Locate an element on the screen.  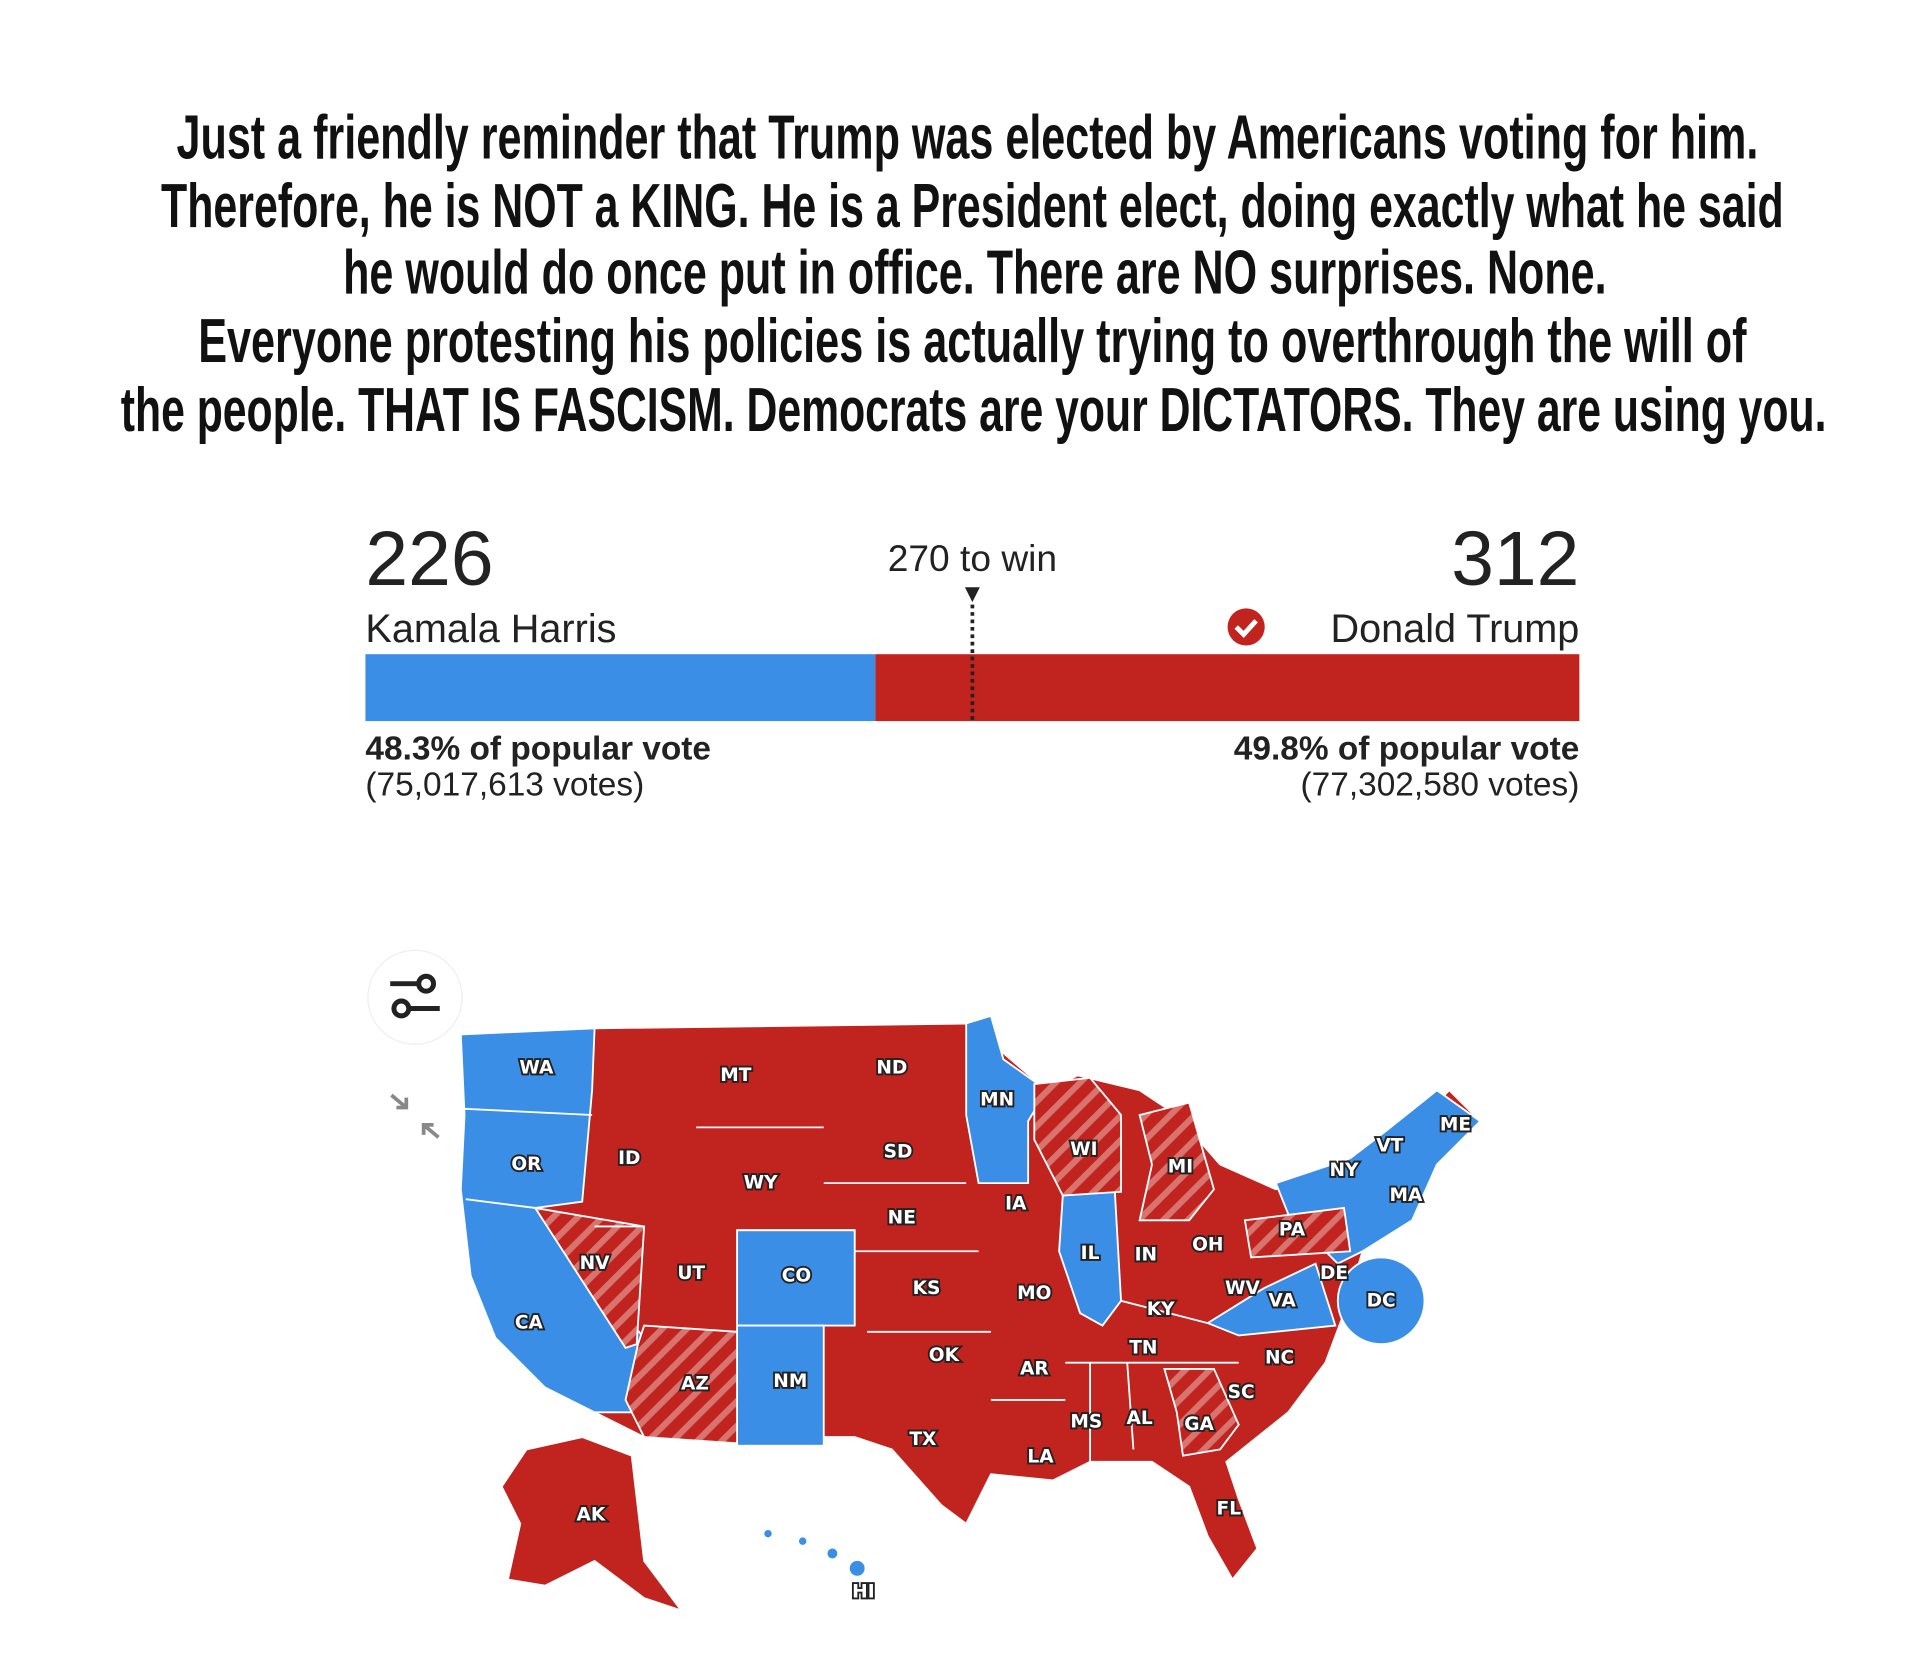
state-label: UT is located at coordinates (691, 1273).